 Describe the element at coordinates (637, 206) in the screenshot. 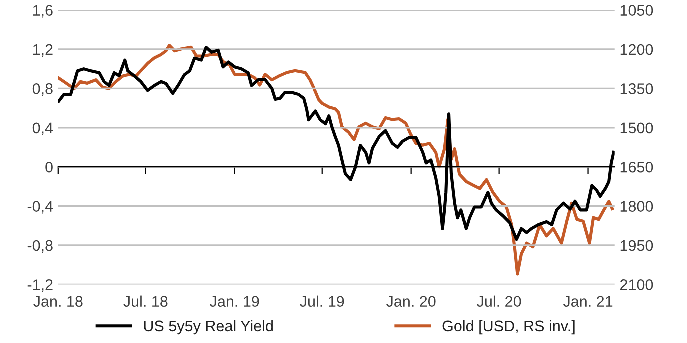

I see `y2-tick-label: 1800` at that location.